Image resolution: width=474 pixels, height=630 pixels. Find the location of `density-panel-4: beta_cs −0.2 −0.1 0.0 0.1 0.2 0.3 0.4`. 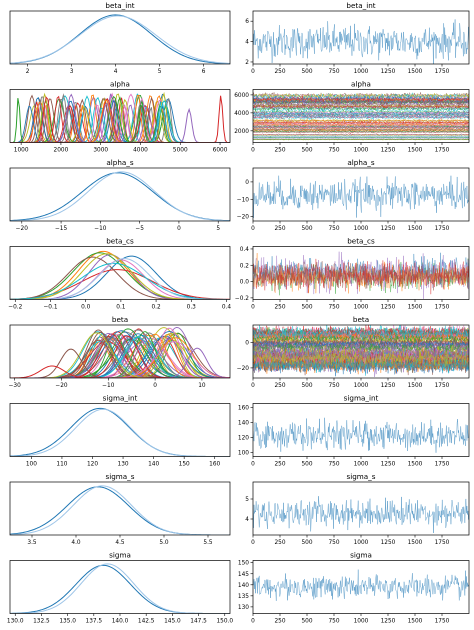

density-panel-4: beta_cs −0.2 −0.1 0.0 0.1 0.2 0.3 0.4 is located at coordinates (119, 274).